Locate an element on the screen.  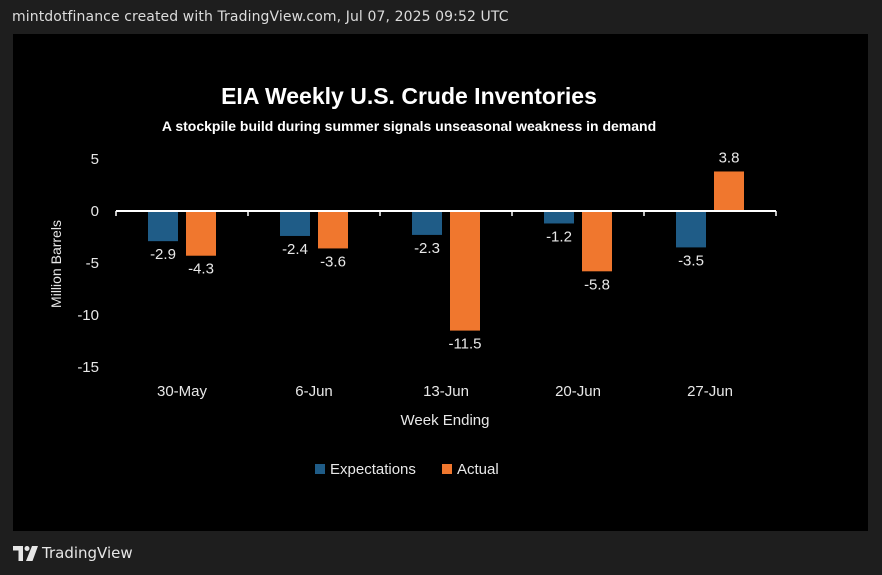
data-label: -2.9 is located at coordinates (163, 254).